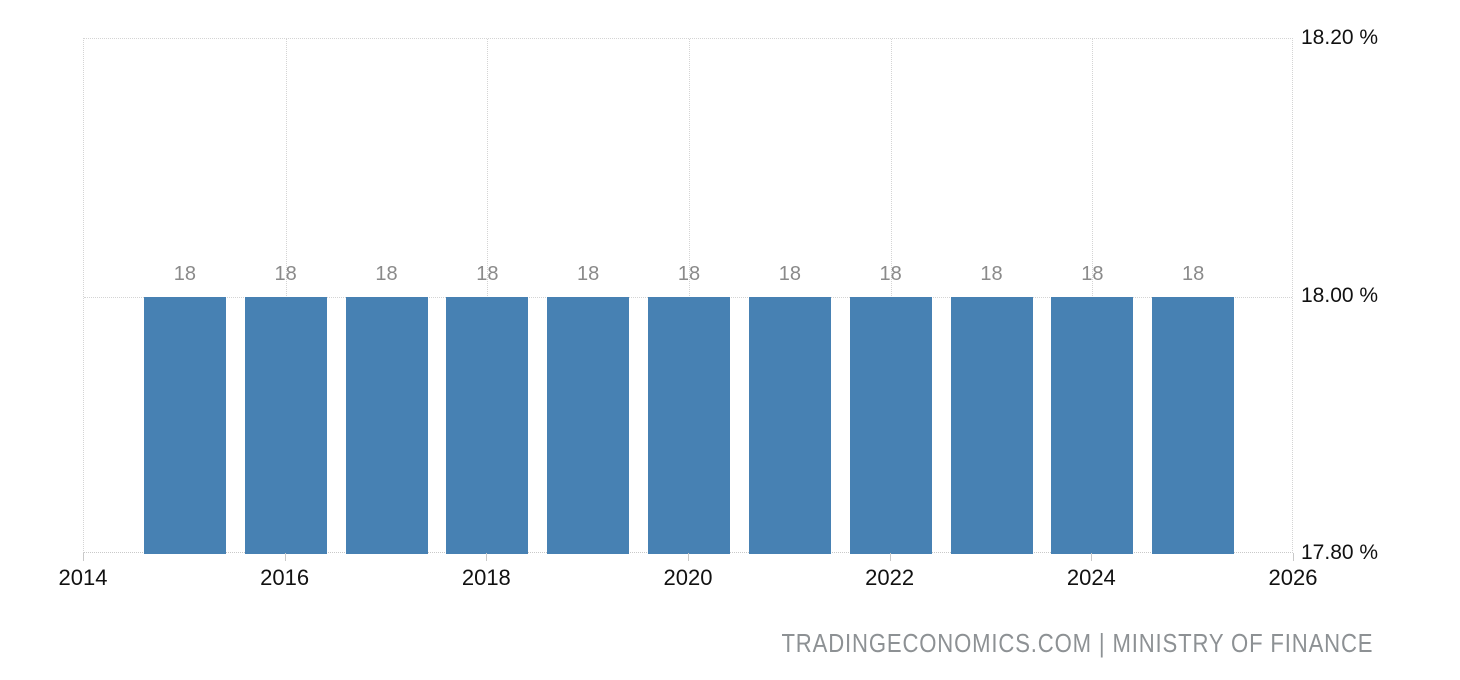 Image resolution: width=1460 pixels, height=680 pixels. What do you see at coordinates (1091, 577) in the screenshot?
I see `x-axis-label-2024: 2024` at bounding box center [1091, 577].